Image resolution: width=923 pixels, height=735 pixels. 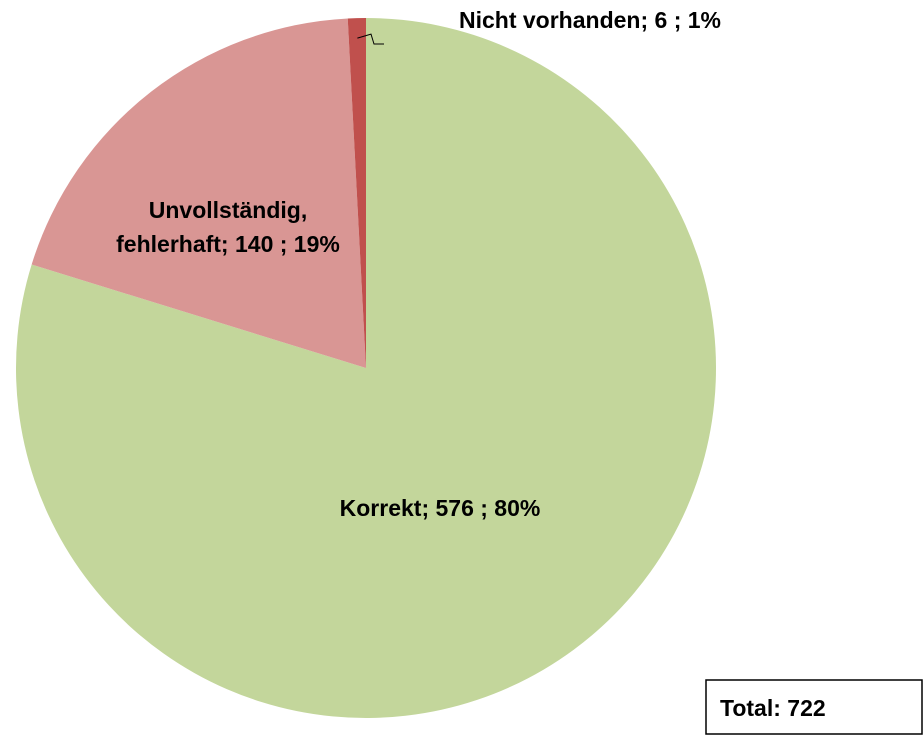 I want to click on pie-slice, so click(x=356, y=193).